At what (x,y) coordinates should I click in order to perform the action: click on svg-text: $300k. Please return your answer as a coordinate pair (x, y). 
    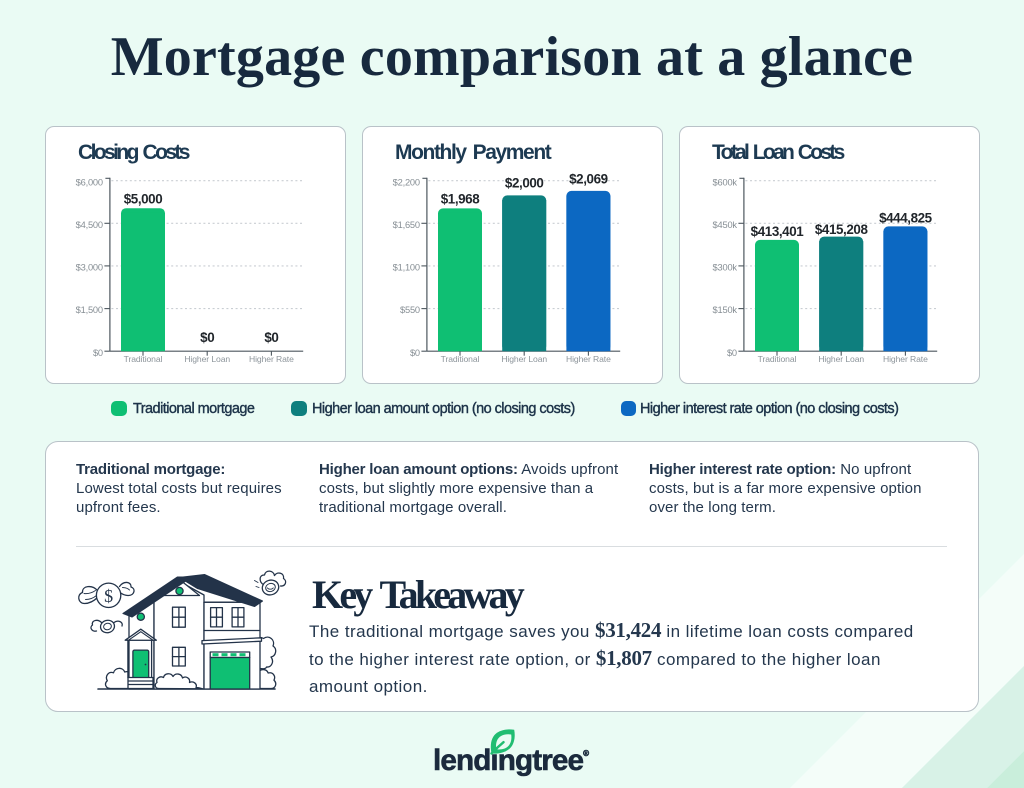
    Looking at the image, I should click on (725, 268).